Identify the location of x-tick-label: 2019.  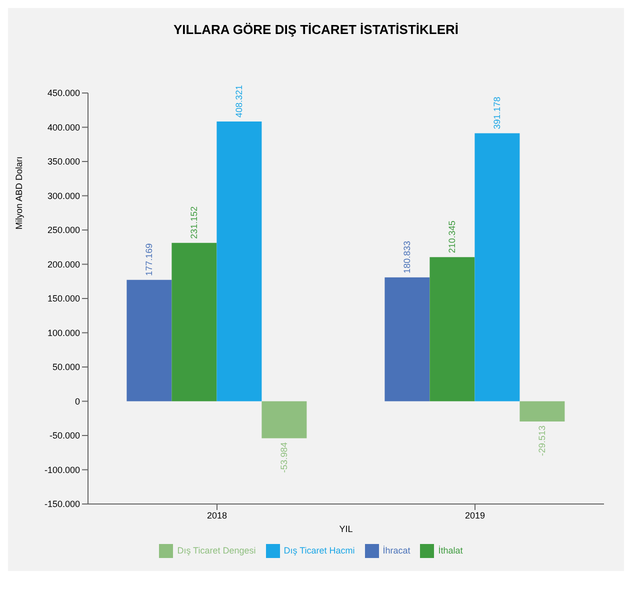
(475, 515).